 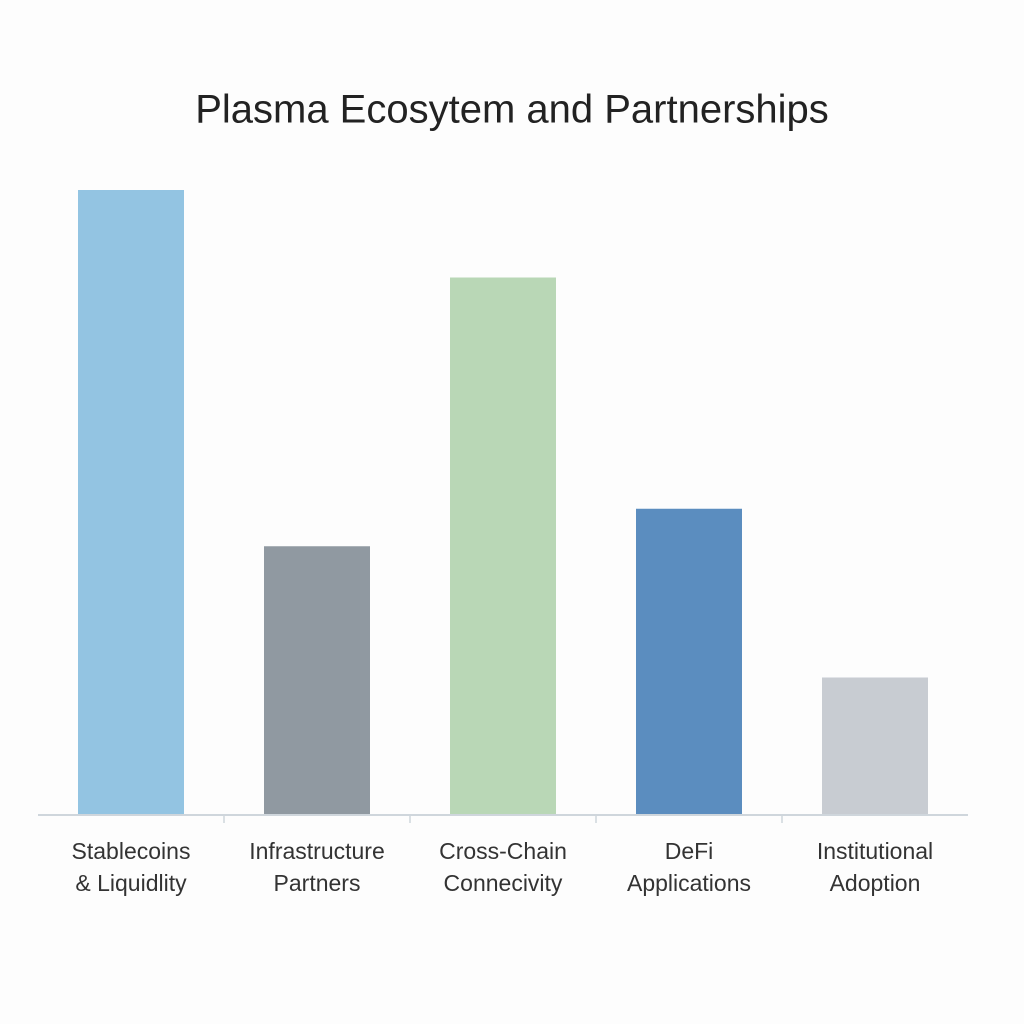 What do you see at coordinates (131, 883) in the screenshot?
I see `x-tick-label: & Liquidlity` at bounding box center [131, 883].